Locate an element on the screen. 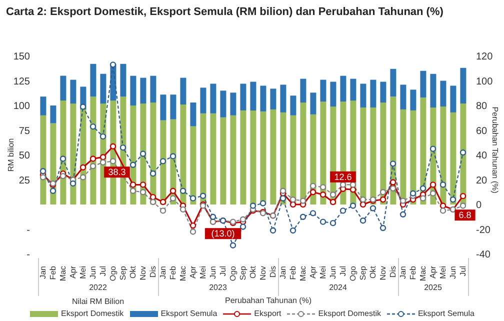  text: Nilai RM Bilion is located at coordinates (98, 301).